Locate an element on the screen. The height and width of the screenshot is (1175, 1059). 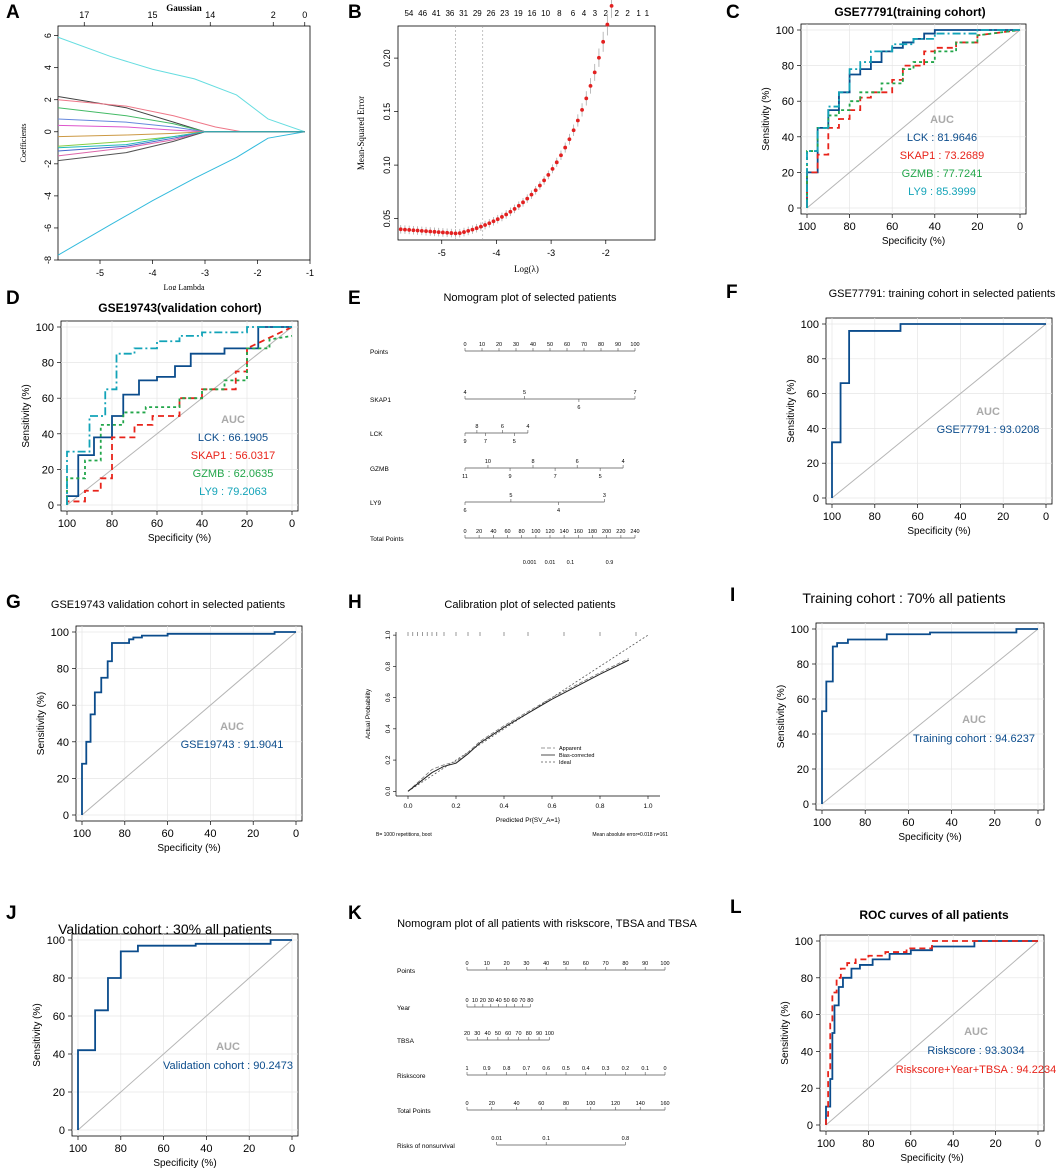
chart-title: Calibration plot of selected patients is located at coordinates (530, 605).